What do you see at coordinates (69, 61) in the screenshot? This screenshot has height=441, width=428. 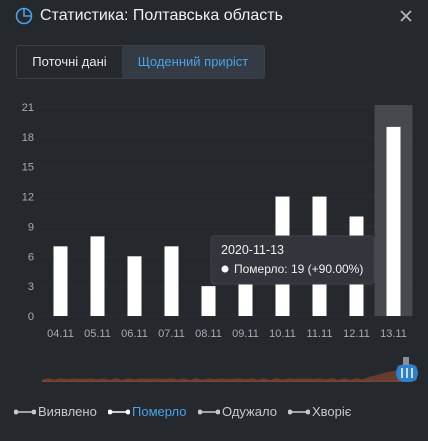 I see `tab-current-data: Поточні дані` at bounding box center [69, 61].